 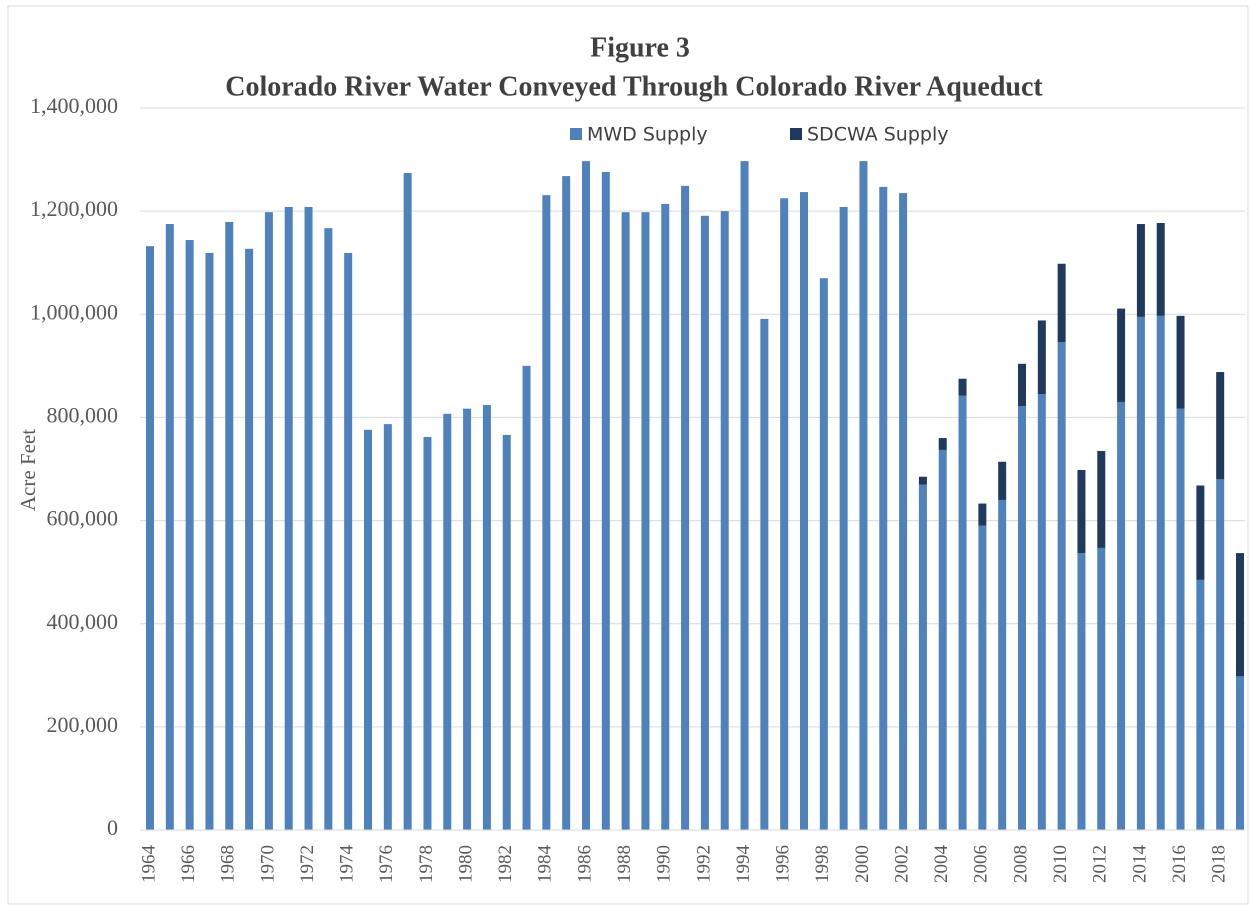 What do you see at coordinates (83, 414) in the screenshot?
I see `y-tick-label: 800,000` at bounding box center [83, 414].